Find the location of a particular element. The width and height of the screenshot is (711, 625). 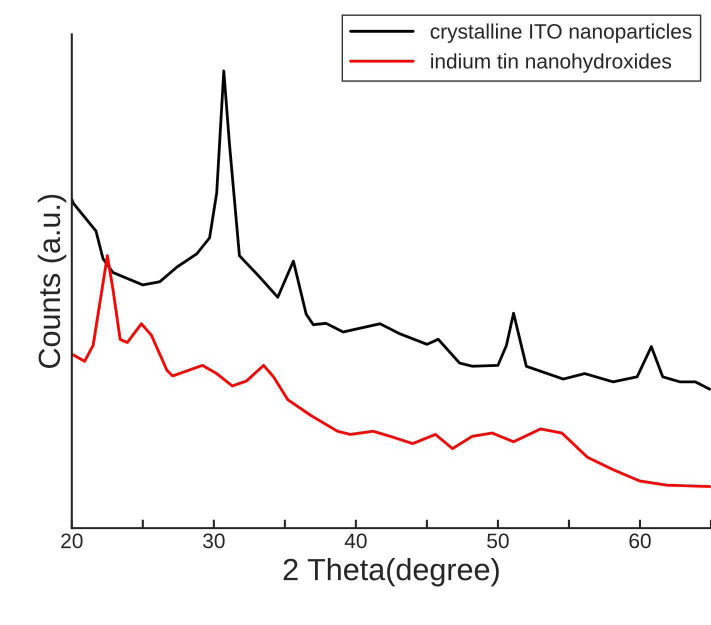

x-axis-title: 2 Theta(degree) is located at coordinates (391, 572).